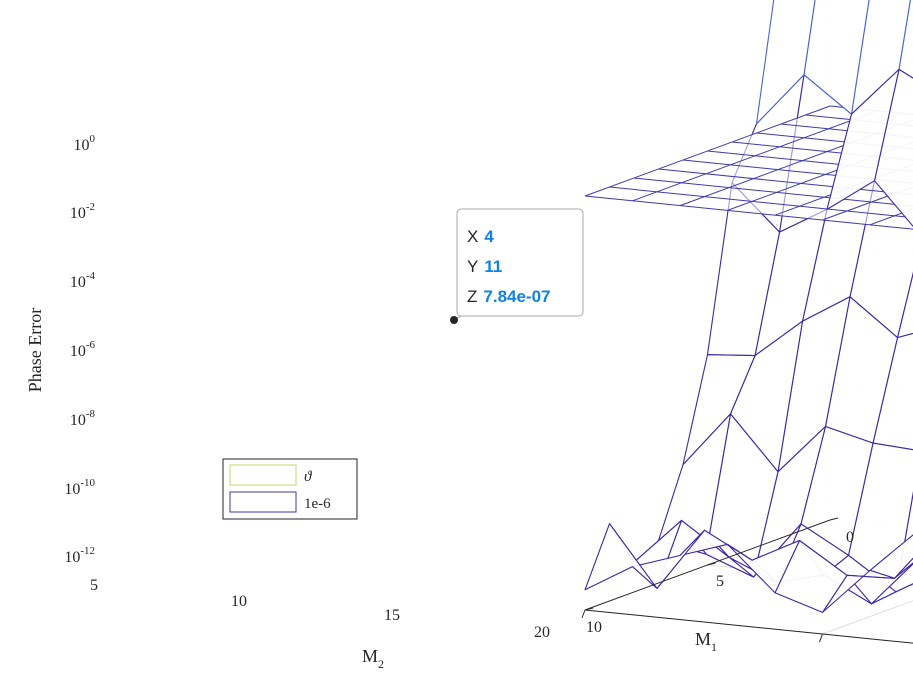 This screenshot has height=685, width=913. What do you see at coordinates (373, 658) in the screenshot?
I see `y-axis-label: M2` at bounding box center [373, 658].